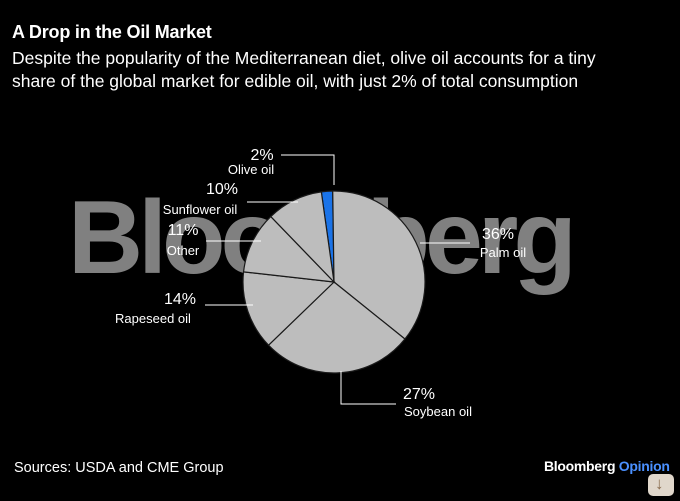  Describe the element at coordinates (289, 309) in the screenshot. I see `pie-slice-rapeseed-oil` at that location.